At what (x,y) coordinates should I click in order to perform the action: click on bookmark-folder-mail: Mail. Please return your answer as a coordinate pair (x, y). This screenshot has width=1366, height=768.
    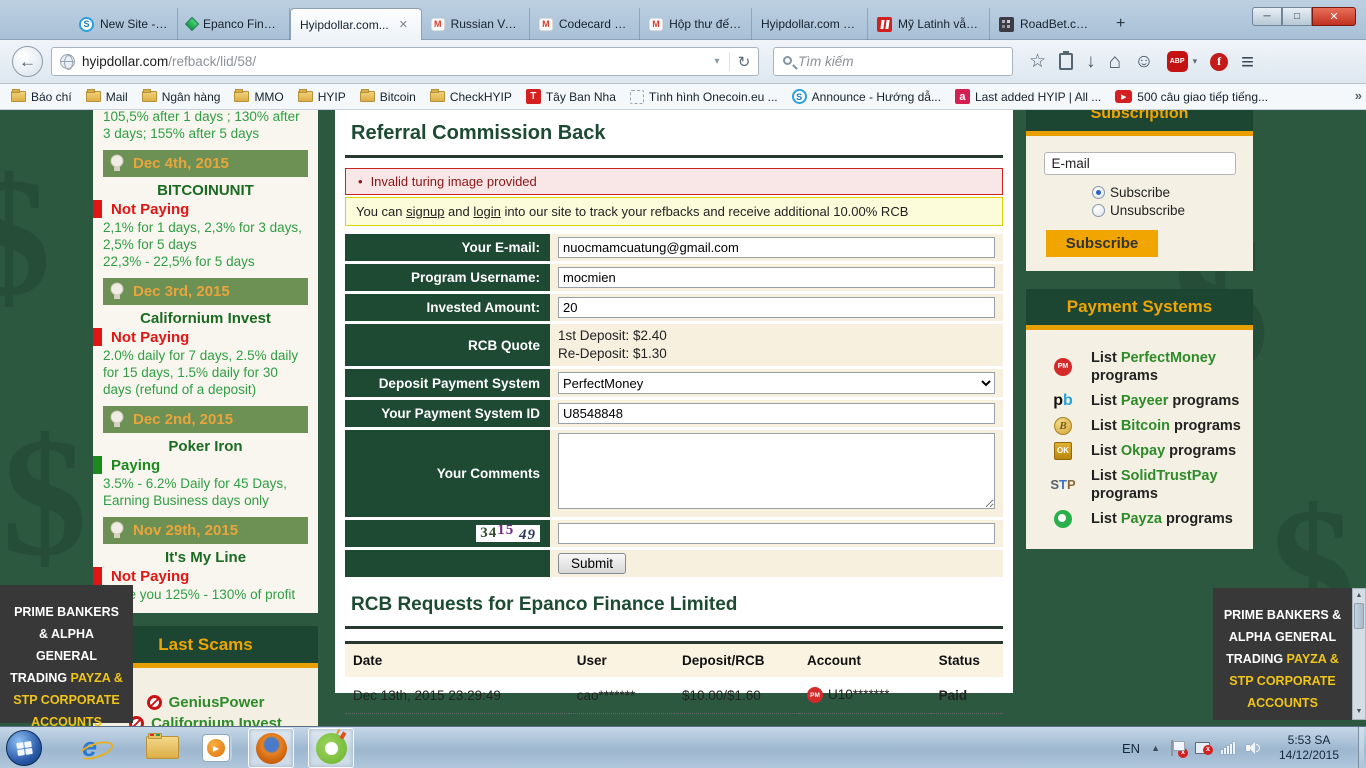
    Looking at the image, I should click on (107, 97).